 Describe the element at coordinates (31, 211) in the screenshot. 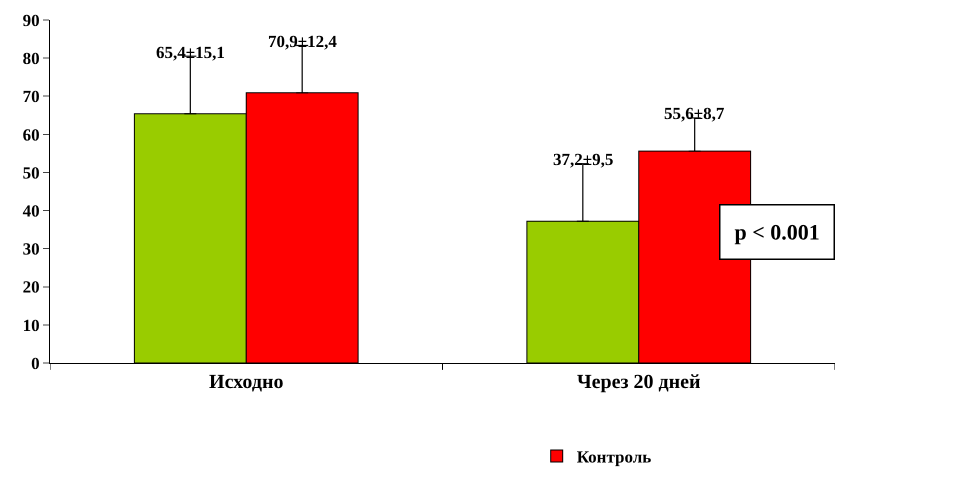

I see `y-tick-label: 40` at that location.